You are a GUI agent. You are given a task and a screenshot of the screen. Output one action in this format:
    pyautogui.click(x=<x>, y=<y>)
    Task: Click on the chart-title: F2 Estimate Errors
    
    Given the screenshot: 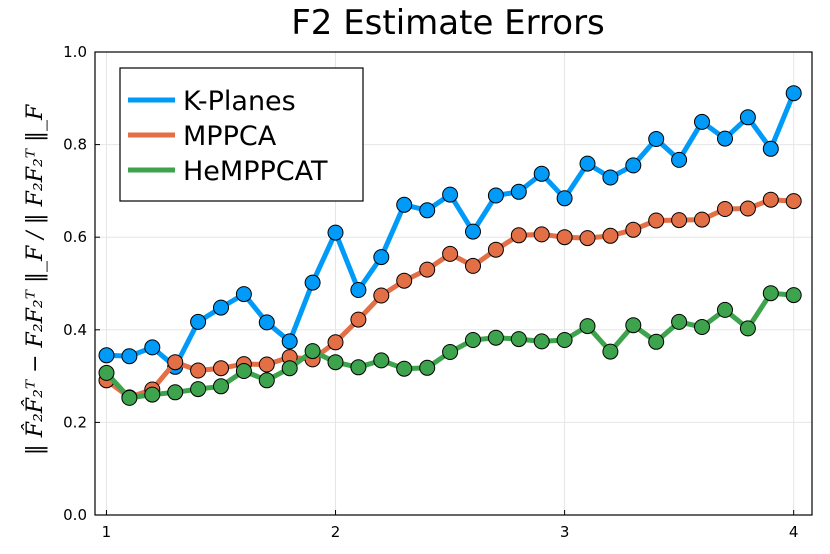 What is the action you would take?
    pyautogui.click(x=448, y=23)
    